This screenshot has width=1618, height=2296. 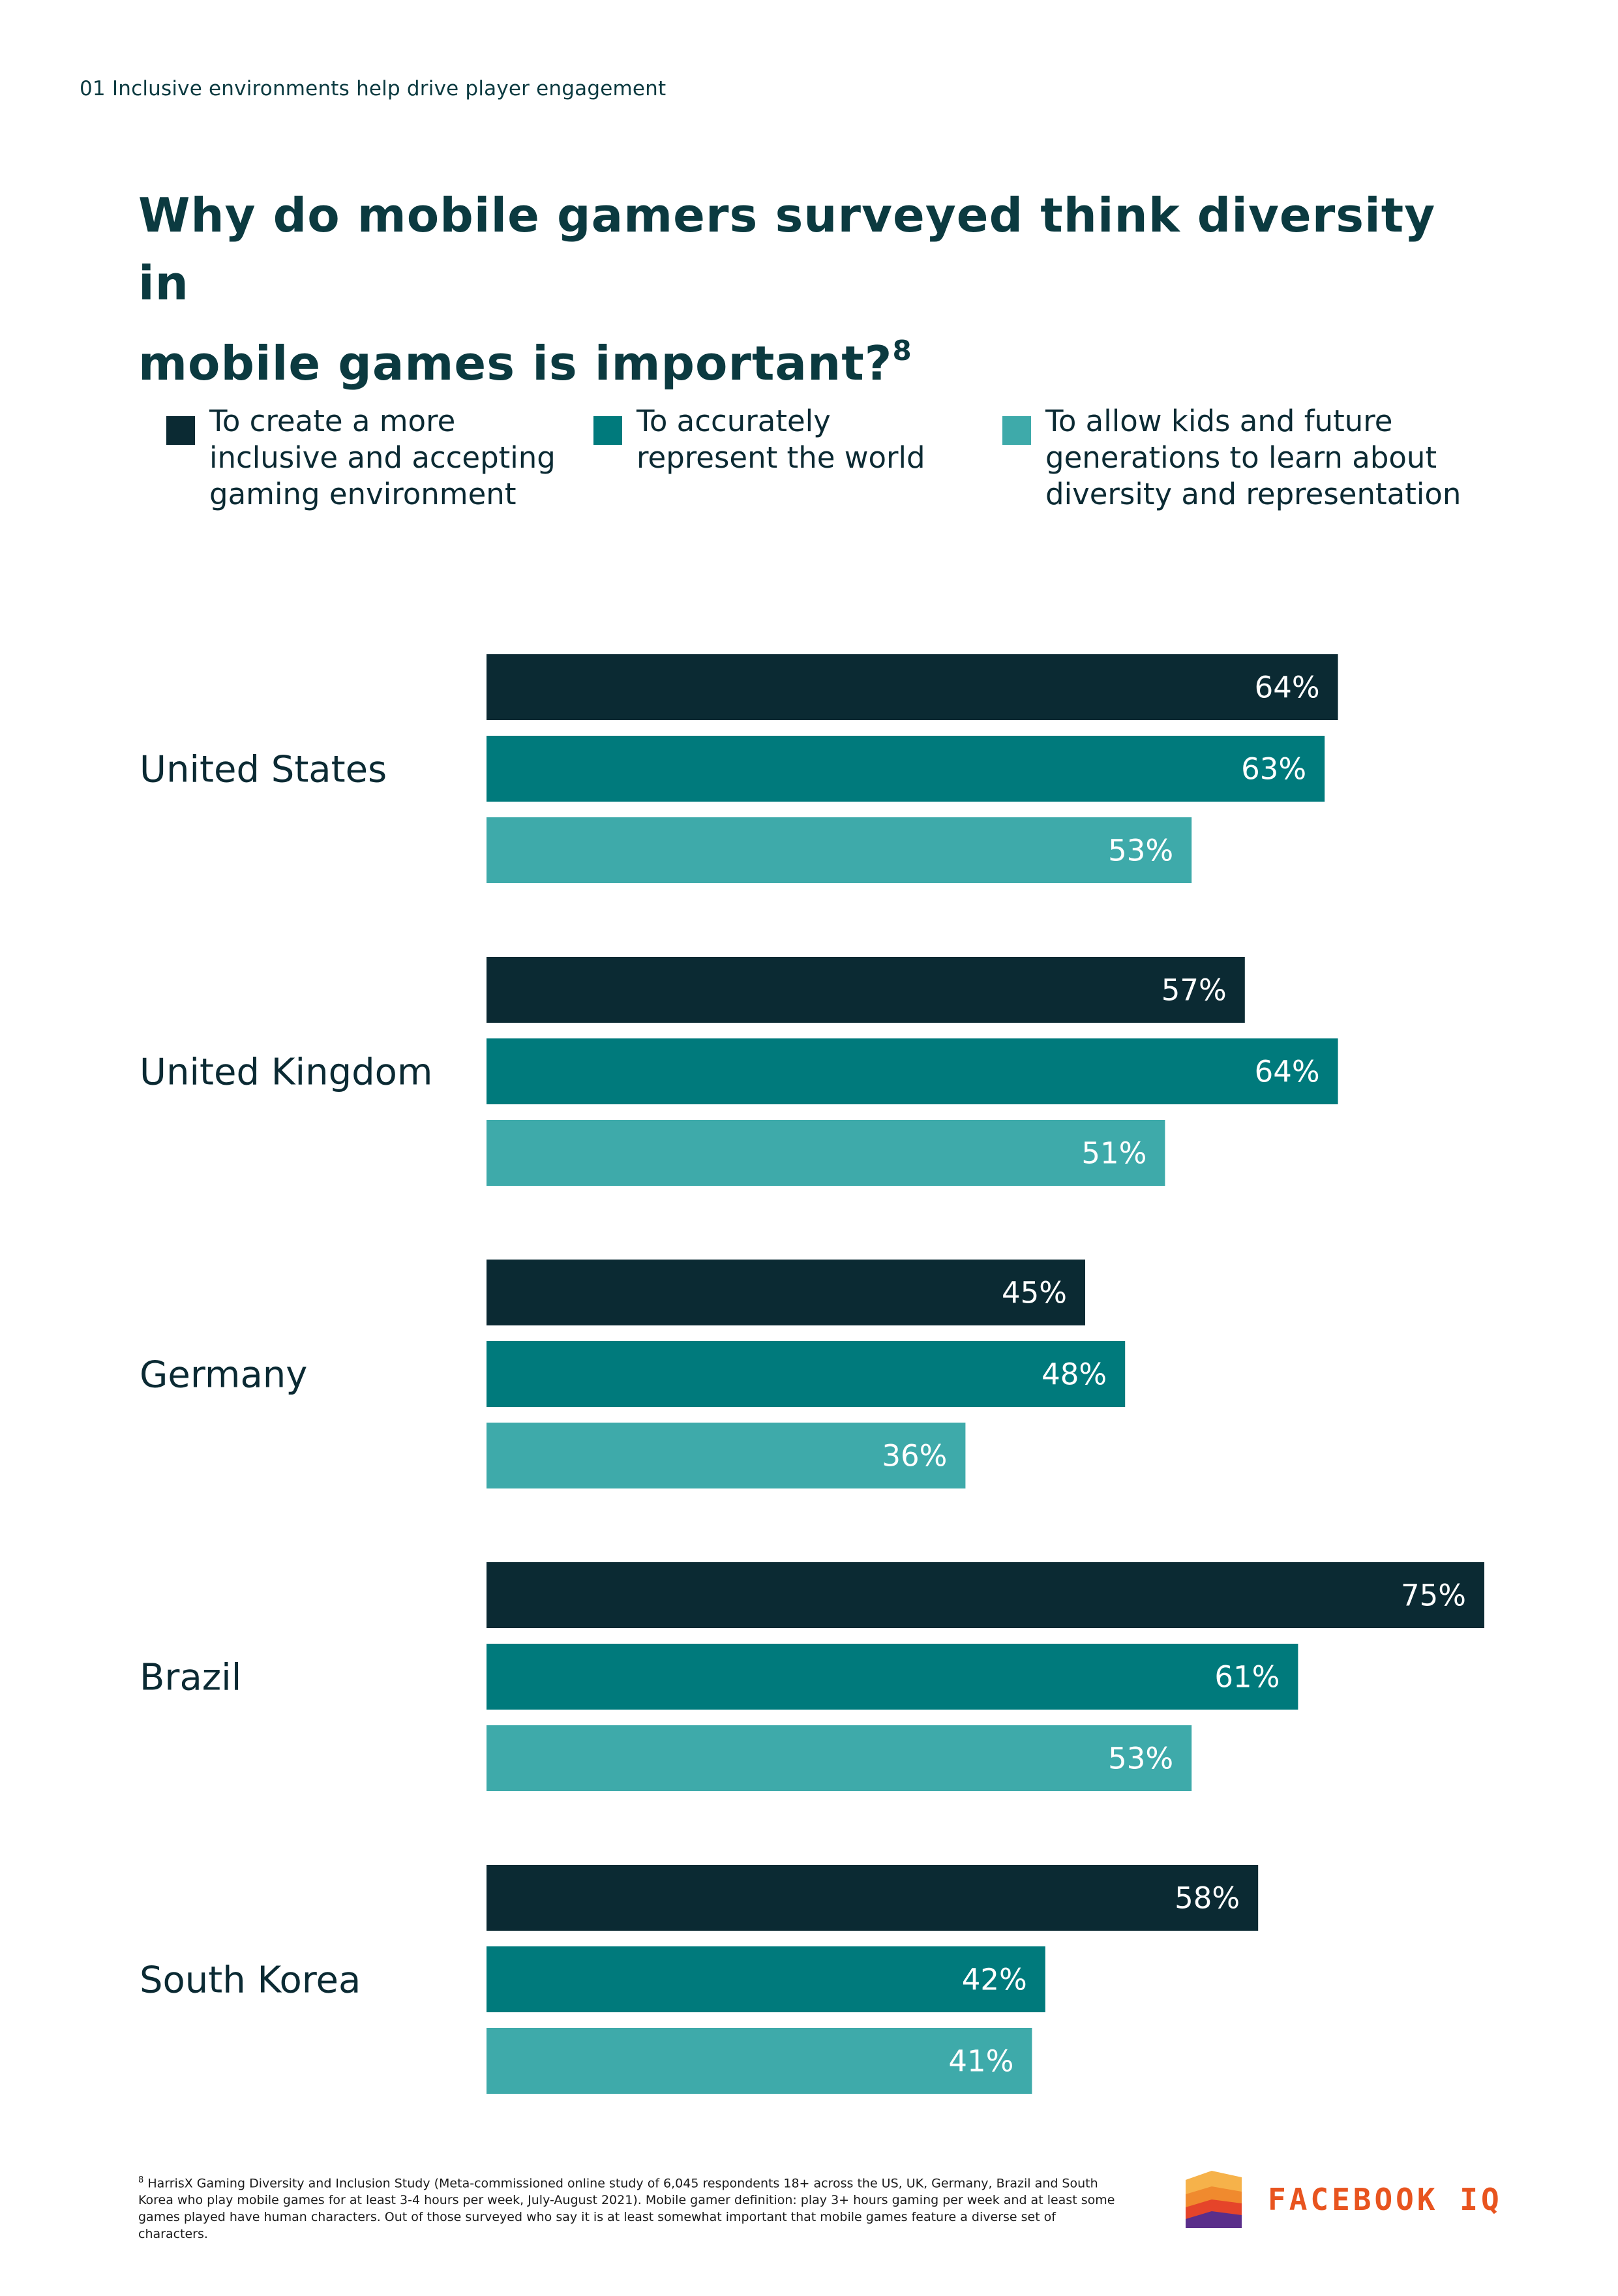 What do you see at coordinates (1214, 2199) in the screenshot?
I see `facebook-iq-logo-icon` at bounding box center [1214, 2199].